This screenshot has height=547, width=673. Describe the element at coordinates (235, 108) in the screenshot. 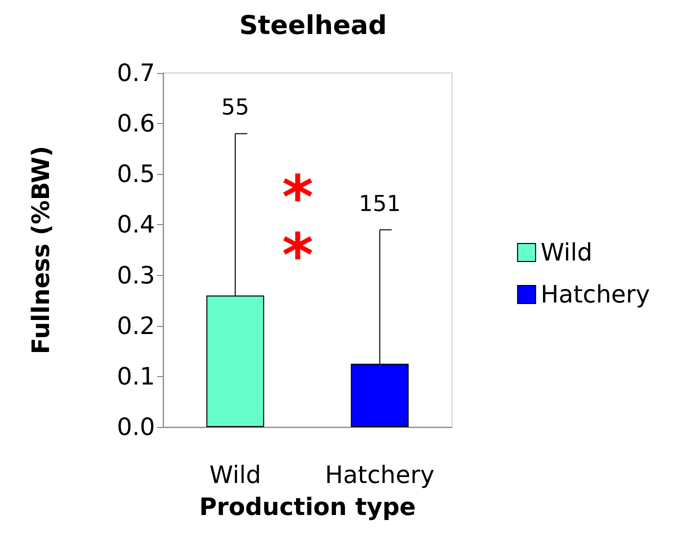

I see `annotation: 55` at that location.